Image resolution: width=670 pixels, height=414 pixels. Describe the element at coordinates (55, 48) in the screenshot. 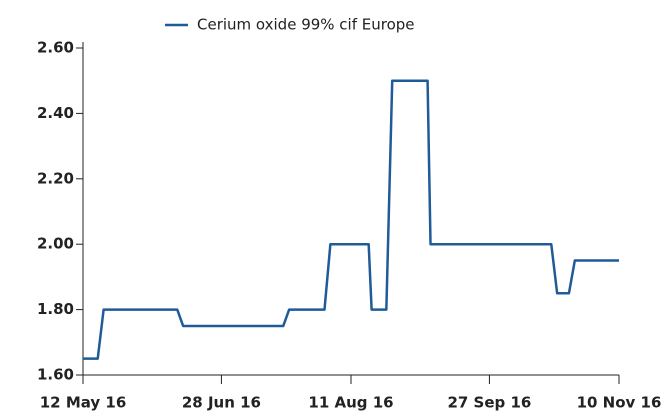

I see `y-tick-label: 2.60` at that location.